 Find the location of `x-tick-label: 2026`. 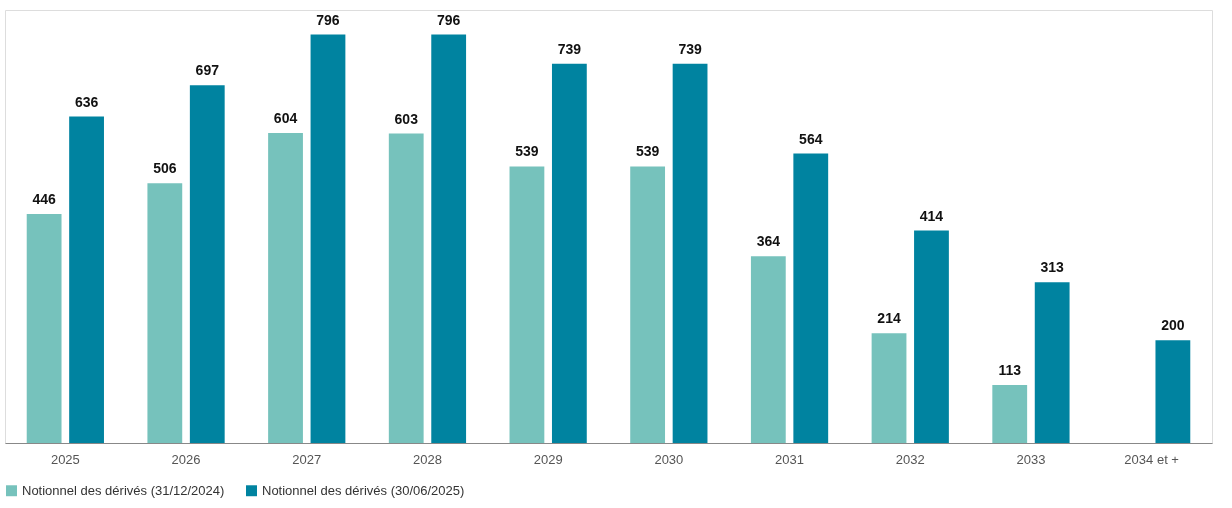

x-tick-label: 2026 is located at coordinates (186, 459).